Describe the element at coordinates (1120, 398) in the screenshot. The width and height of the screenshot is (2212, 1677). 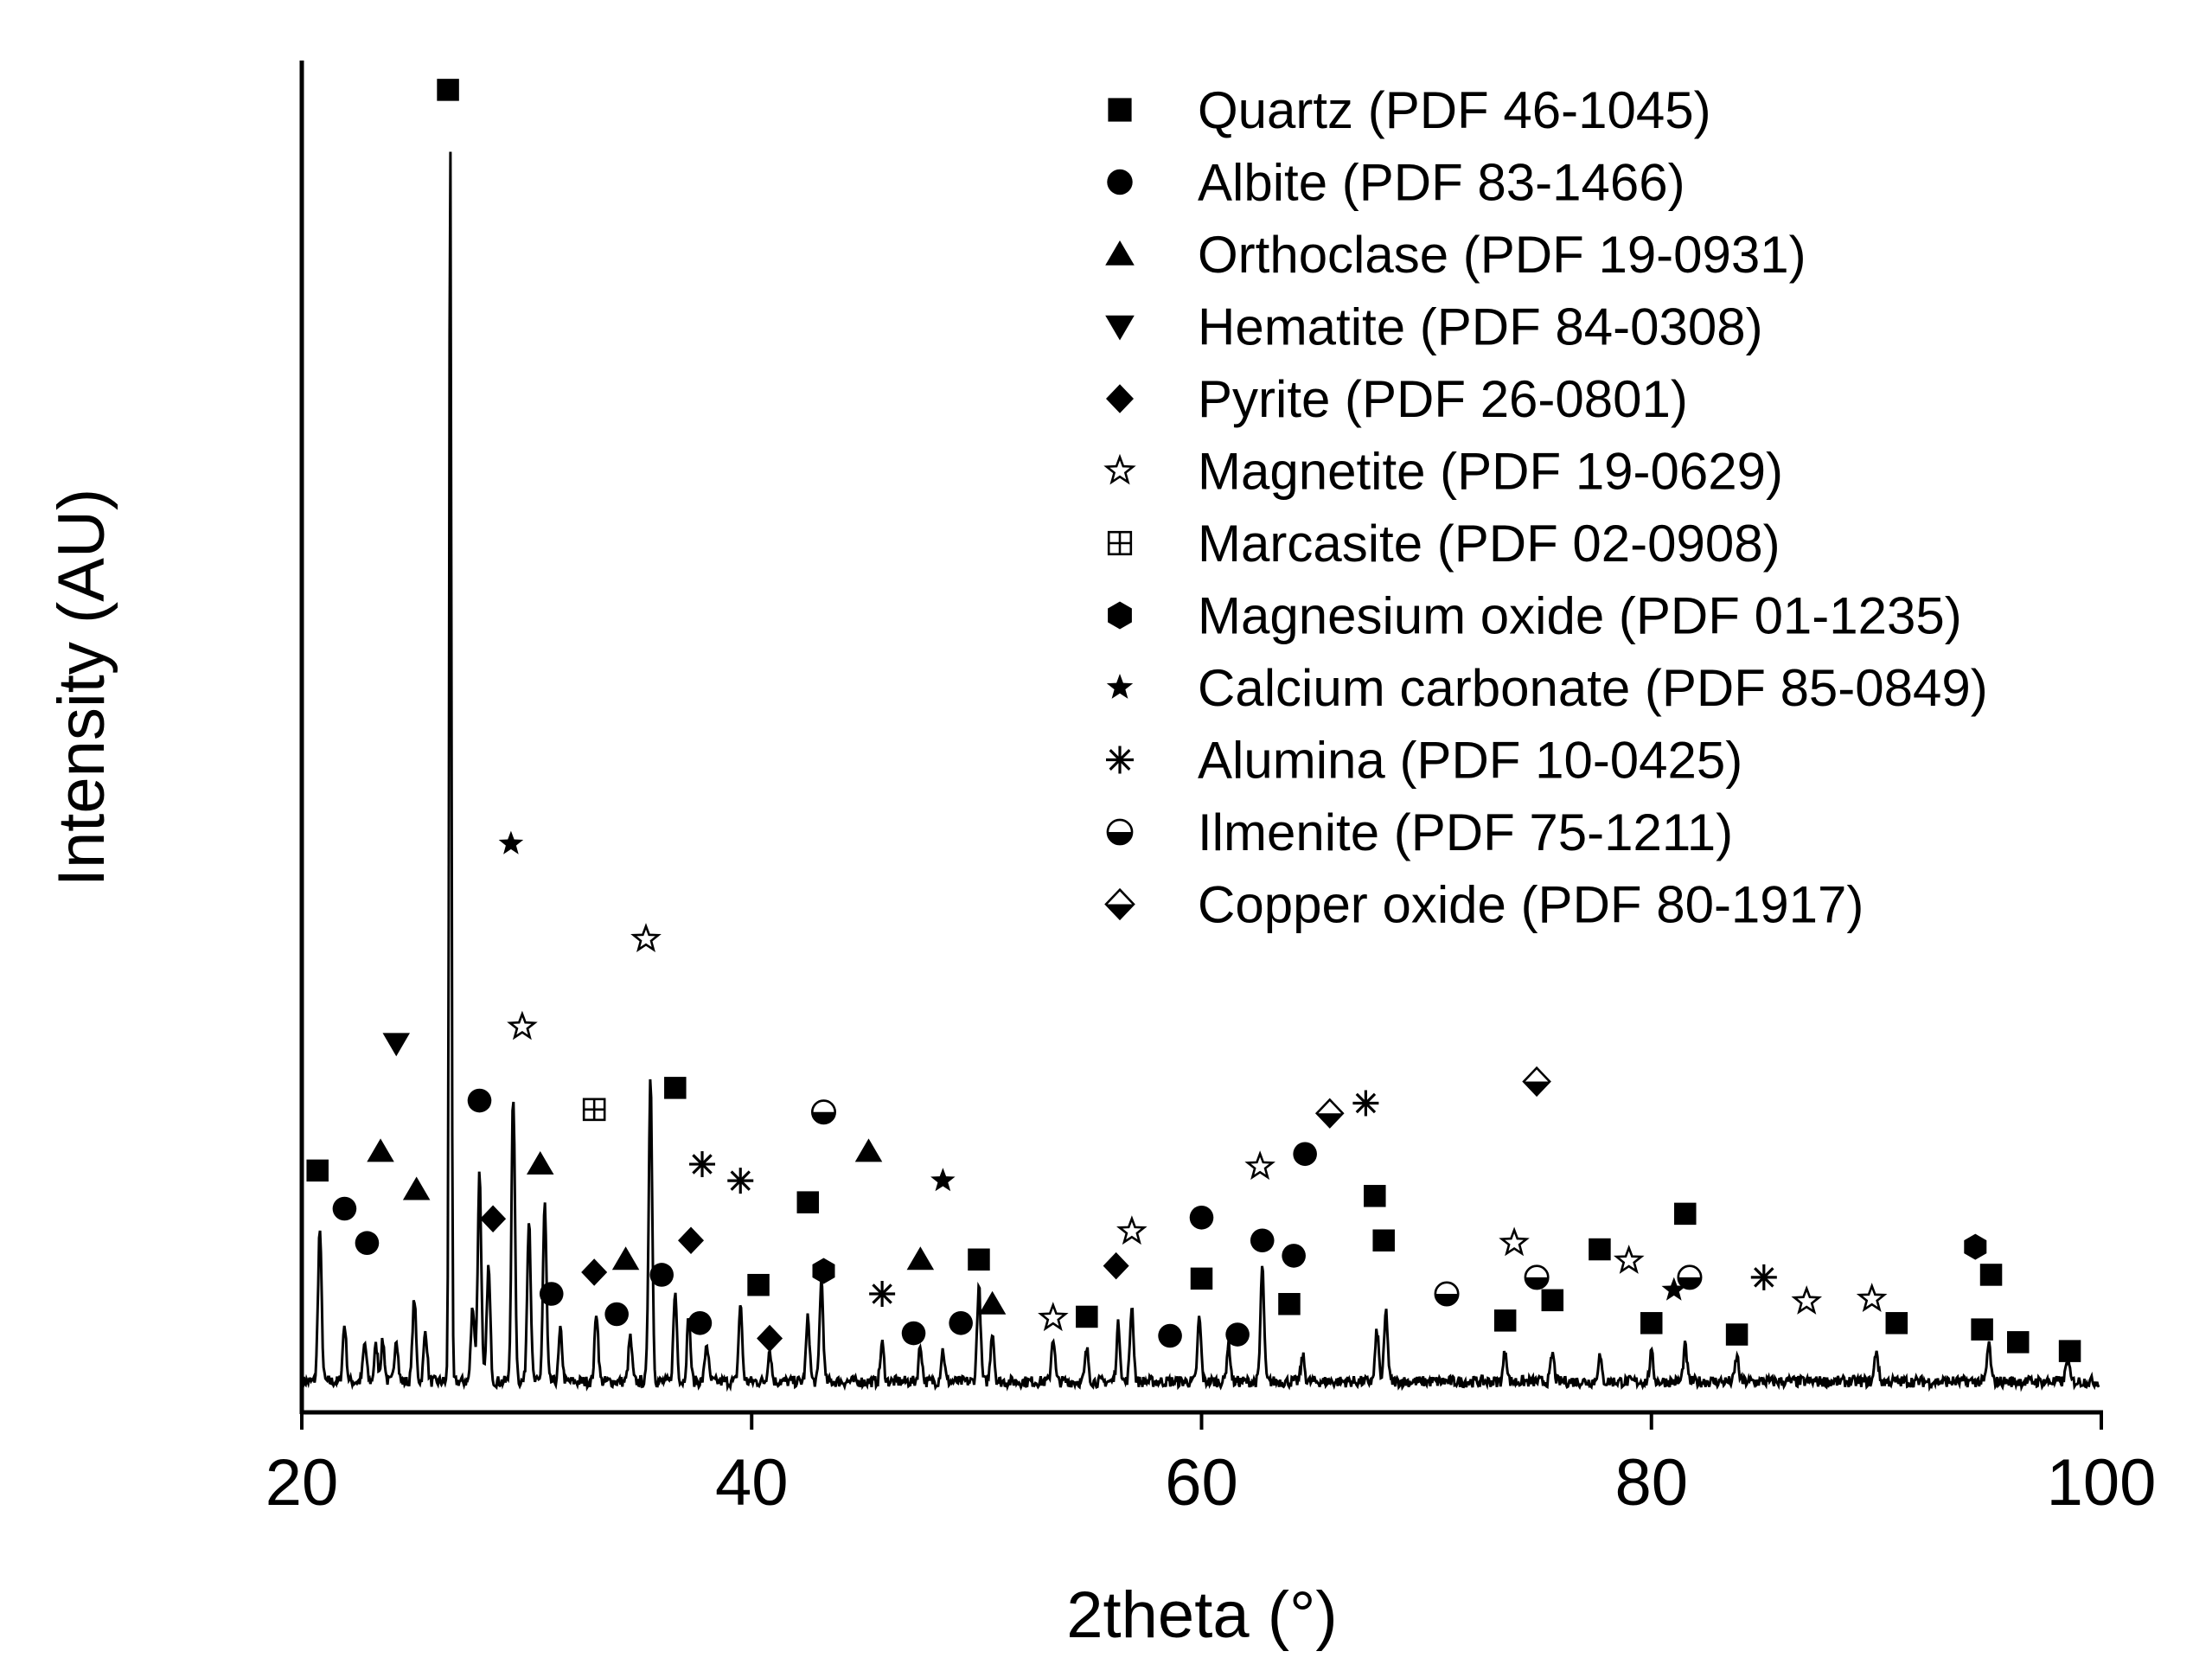
I see `legend-symbol-diamond` at that location.